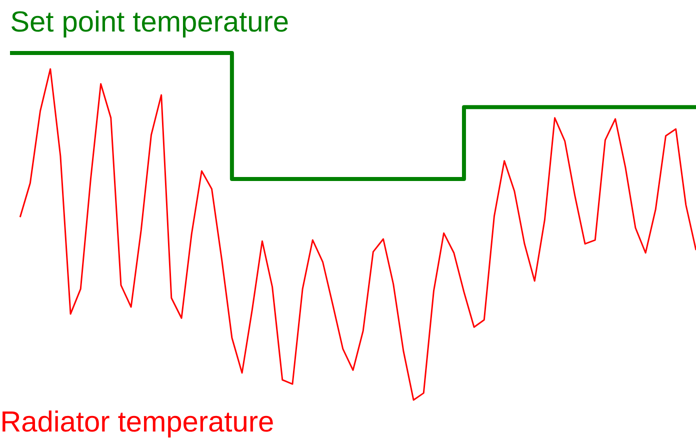 The width and height of the screenshot is (696, 444). Describe the element at coordinates (150, 24) in the screenshot. I see `series-label: Set point temperature` at that location.